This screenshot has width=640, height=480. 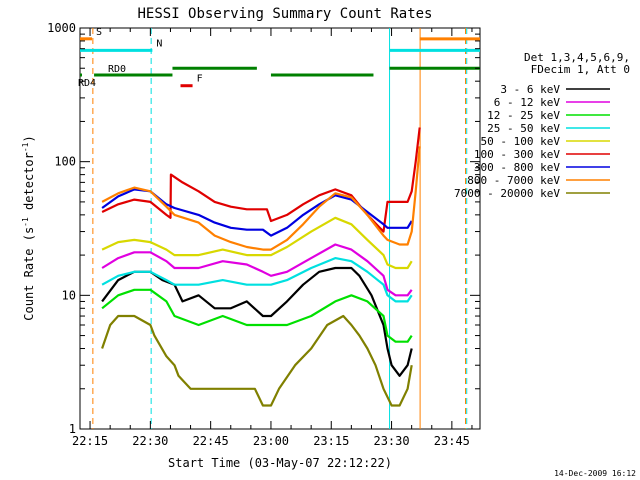 What do you see at coordinates (25, 147) in the screenshot?
I see `y-axis-label-sup2: -1` at bounding box center [25, 147].